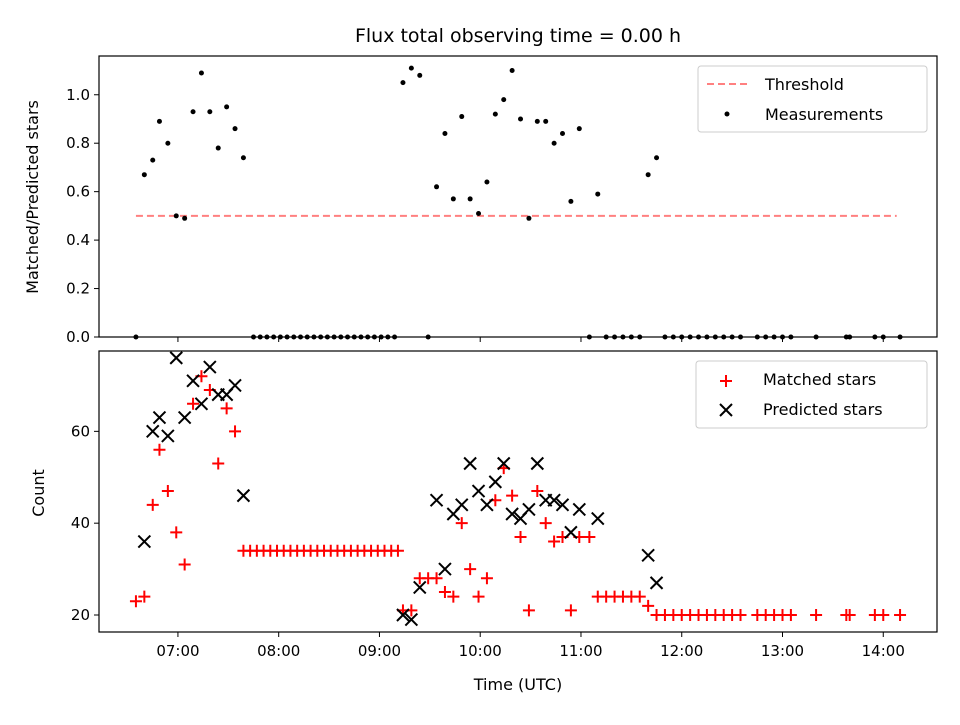  I want to click on bottom-x-tick-label: 09:00, so click(379, 651).